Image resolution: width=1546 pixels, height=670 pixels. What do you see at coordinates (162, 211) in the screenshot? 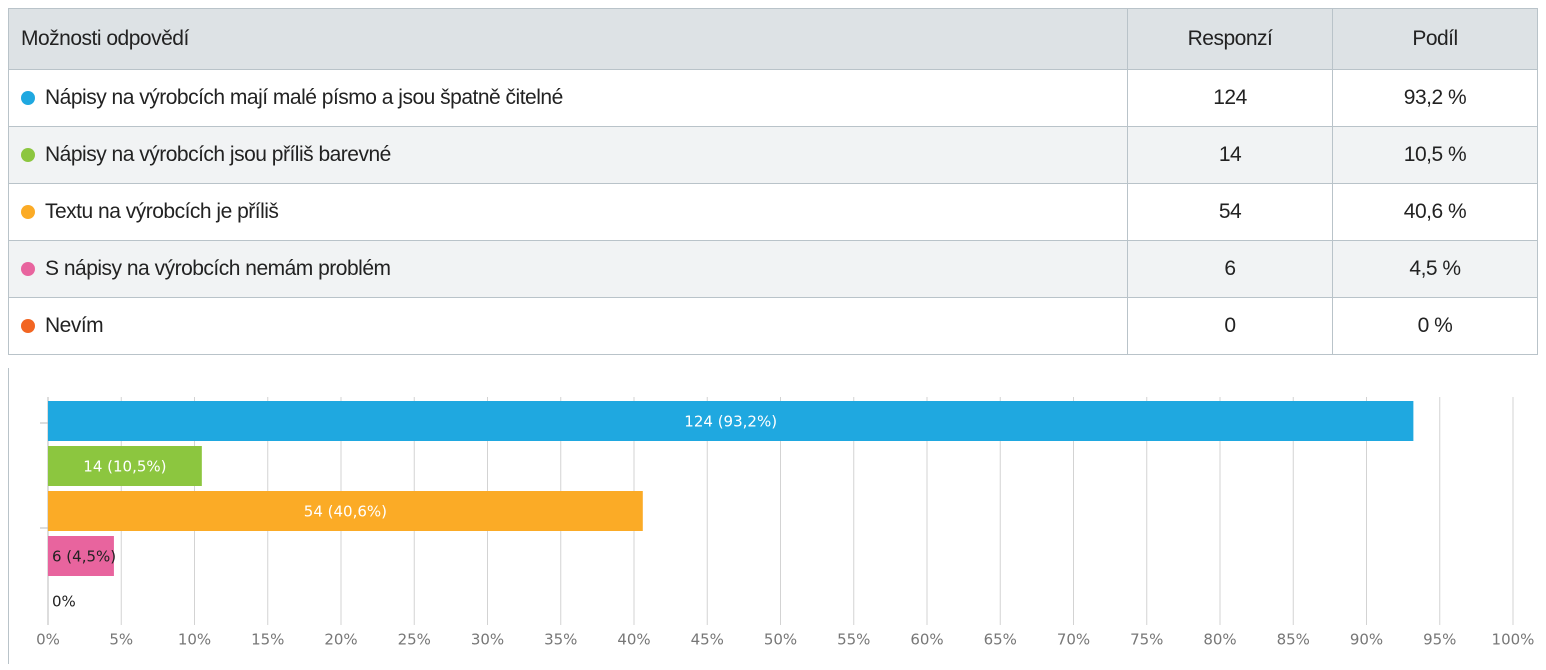
I see `answer-label: Textu na výrobcích je příliš` at bounding box center [162, 211].